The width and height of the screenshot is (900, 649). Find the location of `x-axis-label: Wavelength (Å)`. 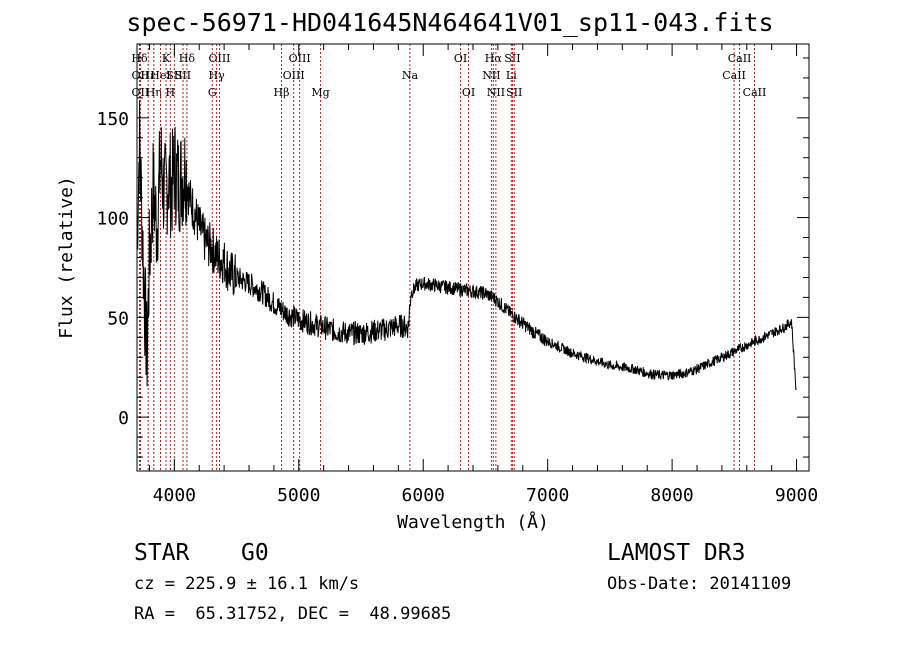

x-axis-label: Wavelength (Å) is located at coordinates (473, 522).